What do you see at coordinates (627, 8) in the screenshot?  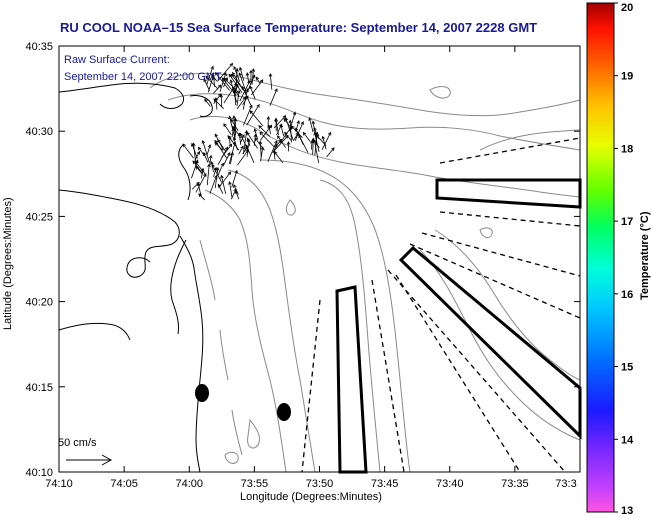 I see `colorbar-tick-label: 20` at bounding box center [627, 8].